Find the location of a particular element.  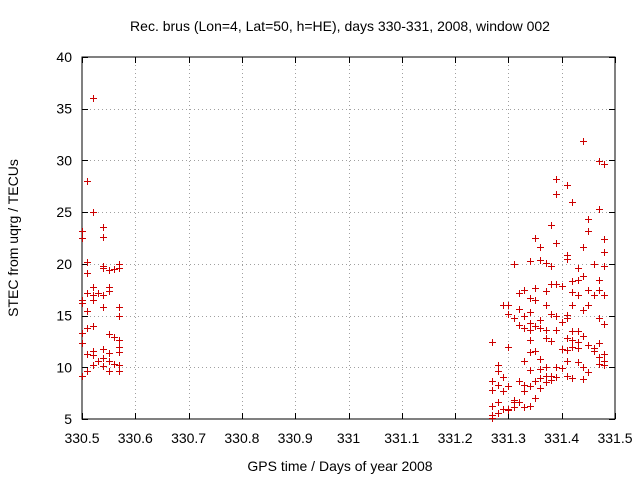

x-tick-label: 330.6 is located at coordinates (135, 438).